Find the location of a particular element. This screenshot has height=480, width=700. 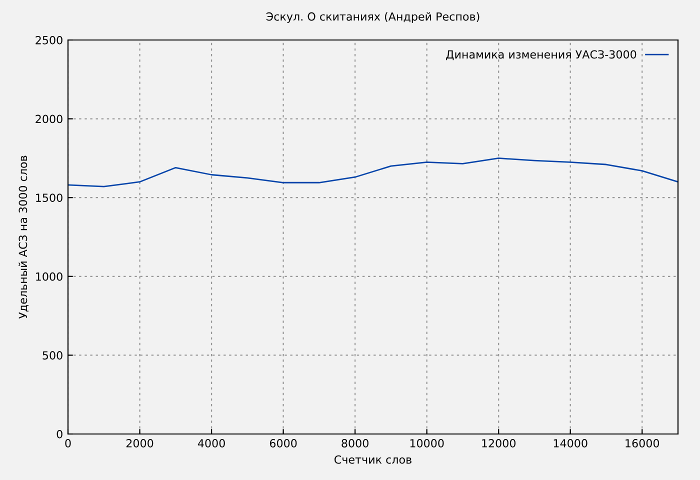

y-axis-title: Удельный АСЗ на 3000 слов is located at coordinates (23, 237).